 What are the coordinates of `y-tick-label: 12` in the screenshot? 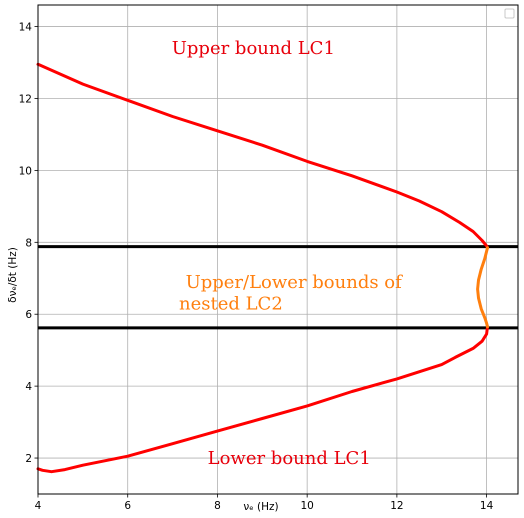 It's located at (25, 99).